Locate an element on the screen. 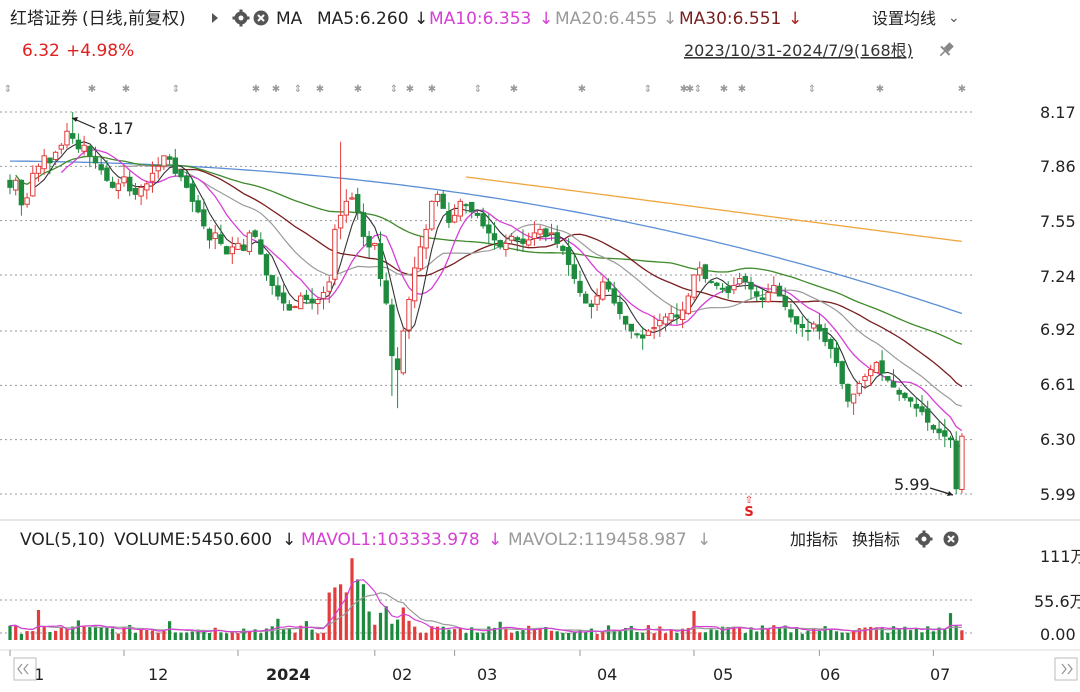  scroll-left-button is located at coordinates (25, 669).